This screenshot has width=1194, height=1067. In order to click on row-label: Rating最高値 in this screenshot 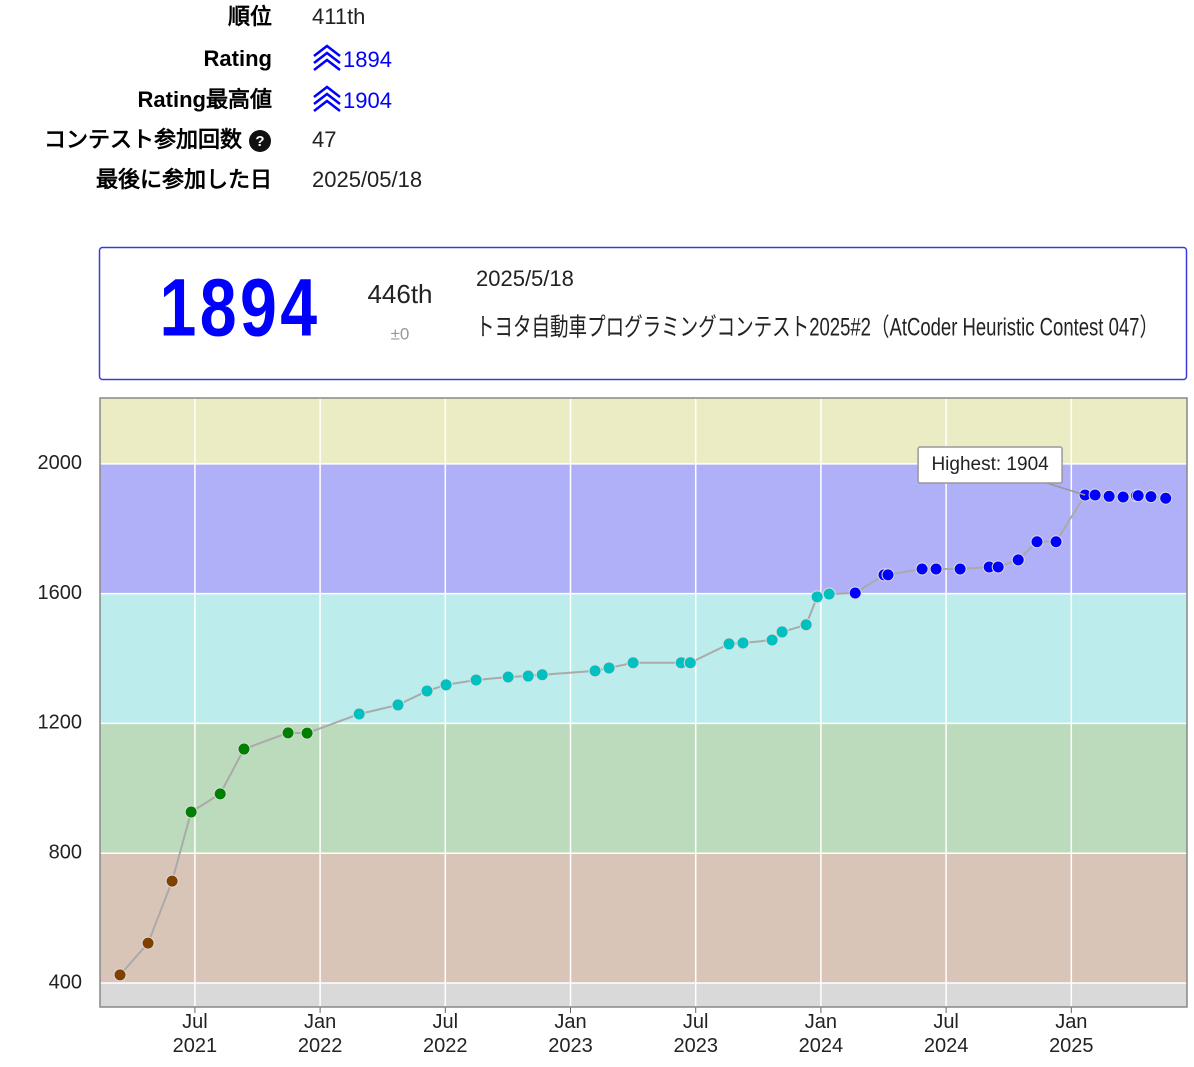, I will do `click(205, 99)`.